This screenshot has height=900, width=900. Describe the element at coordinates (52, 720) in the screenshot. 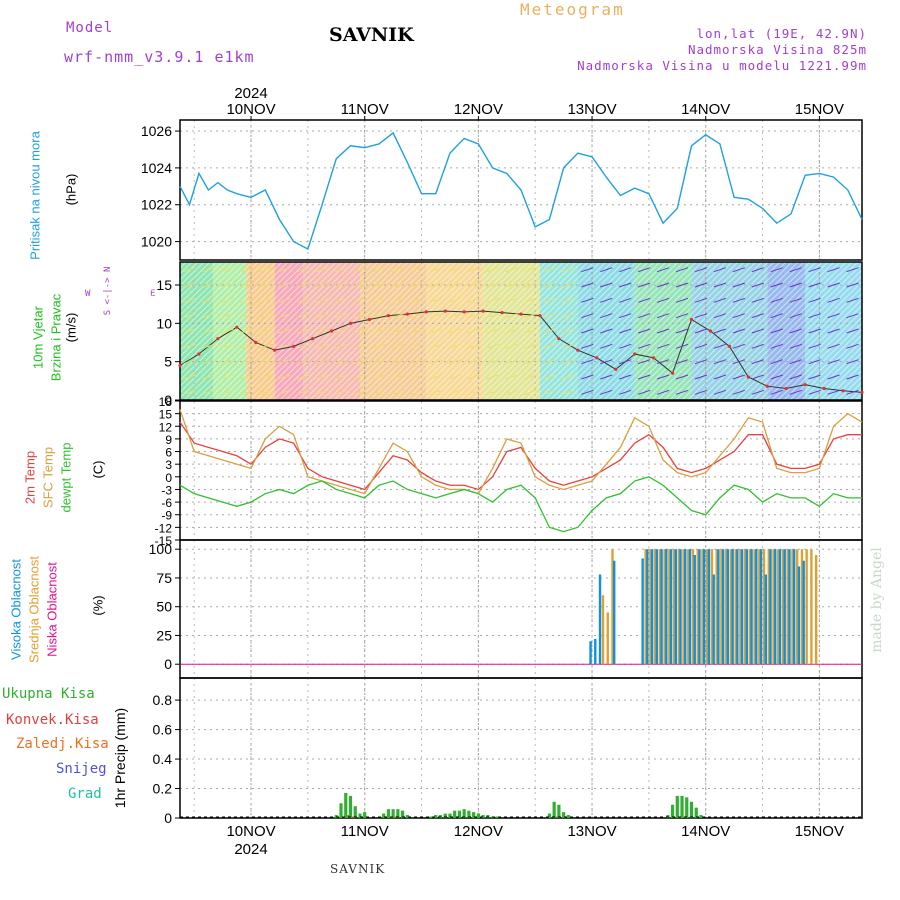

I see `legend-conv-rain: Konvek.Kisa` at that location.